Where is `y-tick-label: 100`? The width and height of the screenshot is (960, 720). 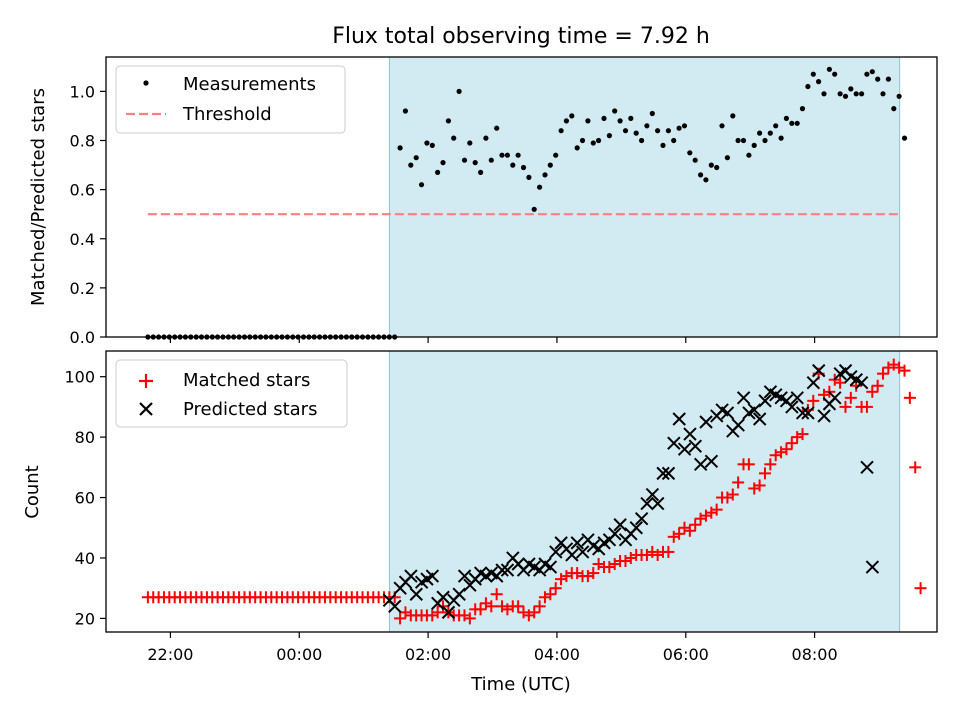 y-tick-label: 100 is located at coordinates (79, 377).